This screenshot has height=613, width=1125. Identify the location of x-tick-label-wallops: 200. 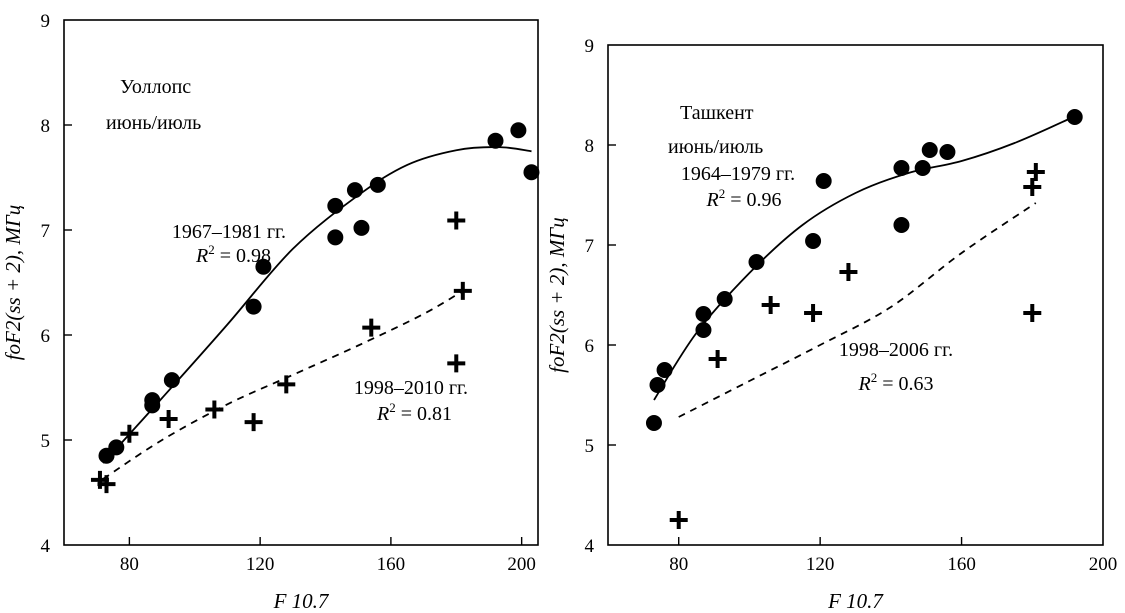
(521, 564).